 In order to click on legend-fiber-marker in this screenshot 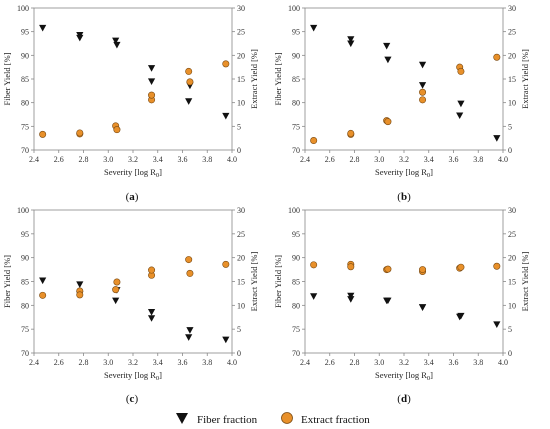, I will do `click(182, 418)`.